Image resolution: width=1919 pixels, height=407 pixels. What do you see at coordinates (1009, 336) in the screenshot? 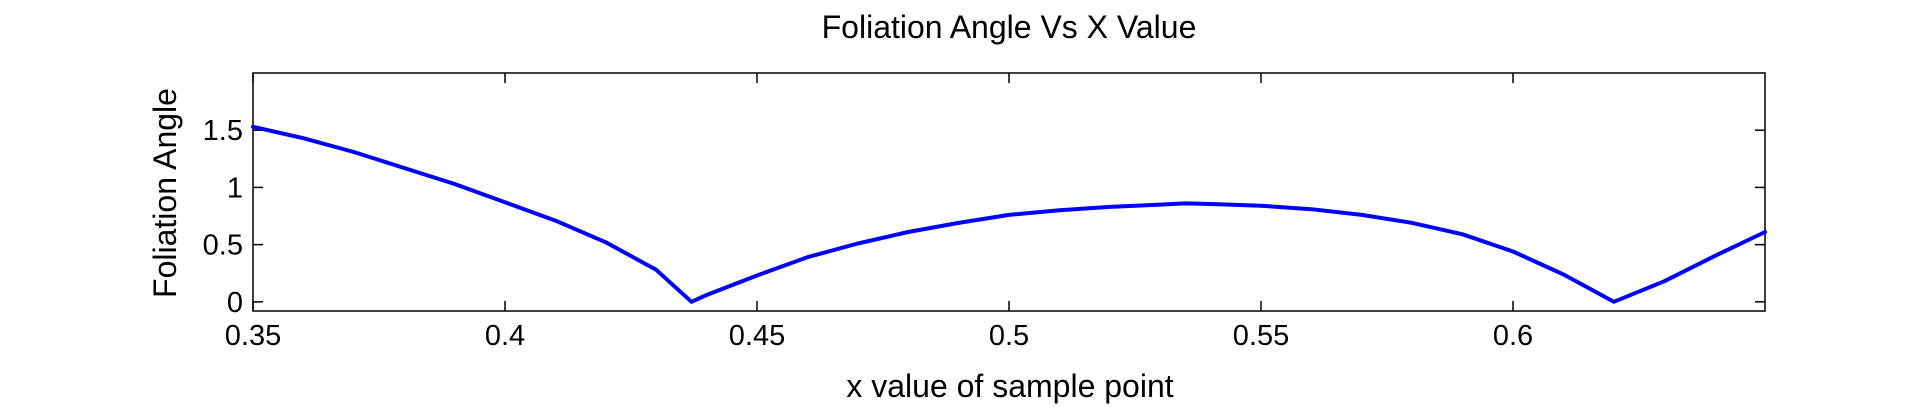
I see `x-tick-label: 0.5` at bounding box center [1009, 336].